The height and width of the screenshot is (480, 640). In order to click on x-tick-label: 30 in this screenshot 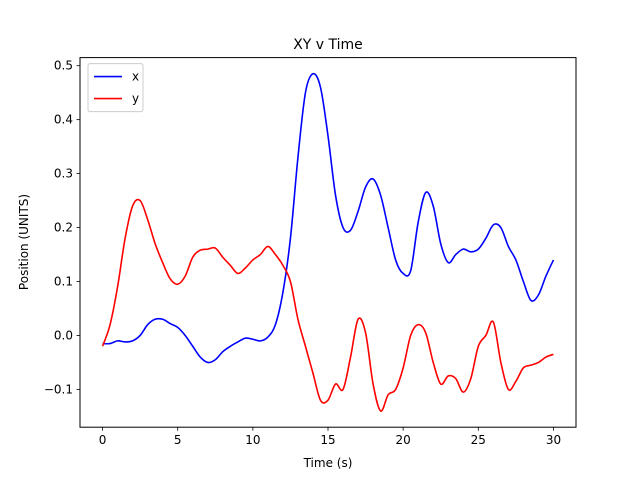, I will do `click(553, 440)`.